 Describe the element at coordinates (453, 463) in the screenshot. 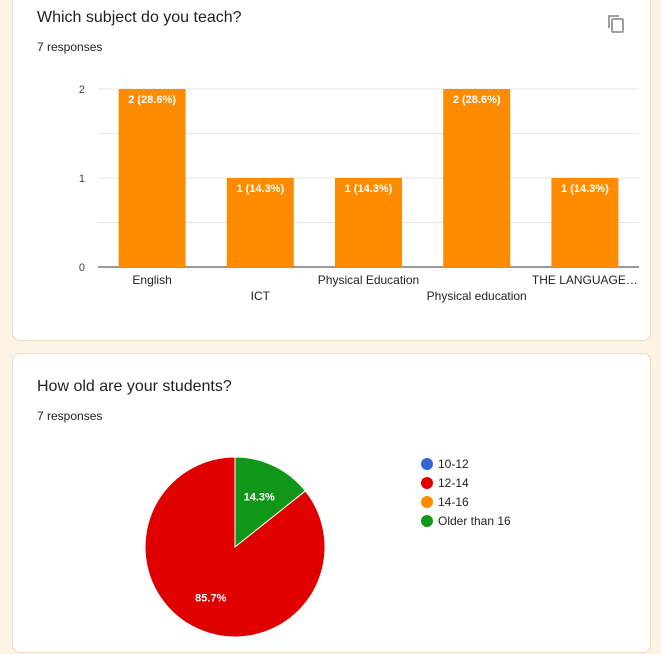

I see `legend-label: 10-12` at that location.